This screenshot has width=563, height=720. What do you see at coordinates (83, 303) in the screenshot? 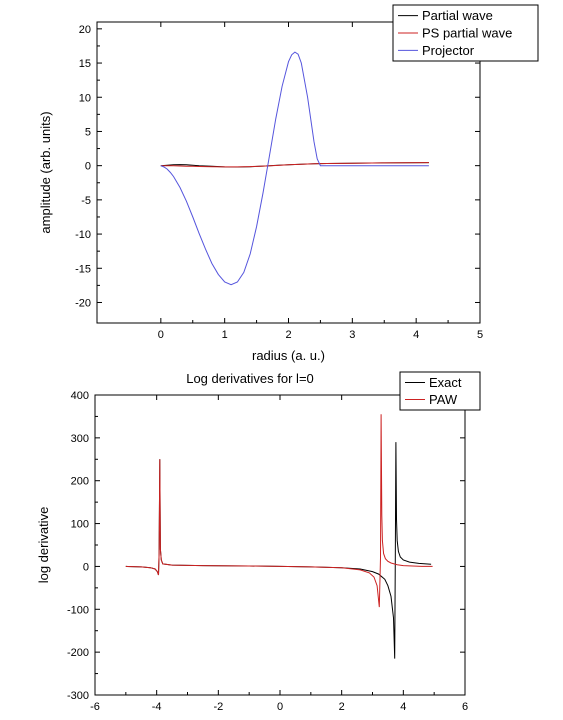
I see `chart0-y-tick-label: -20` at bounding box center [83, 303].